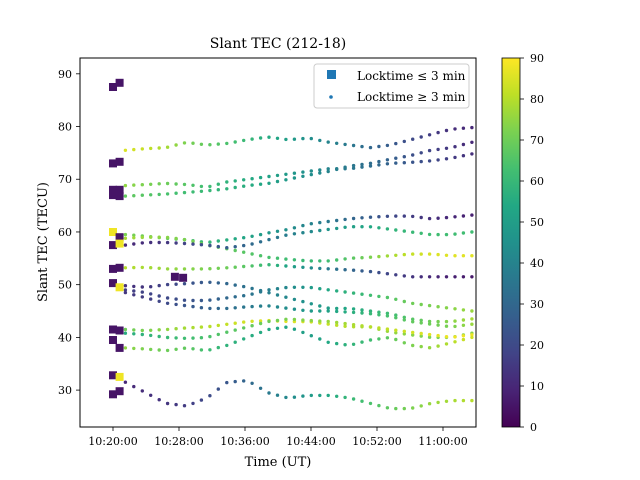 The height and width of the screenshot is (480, 640). Describe the element at coordinates (331, 74) in the screenshot. I see `legend-square-marker` at that location.